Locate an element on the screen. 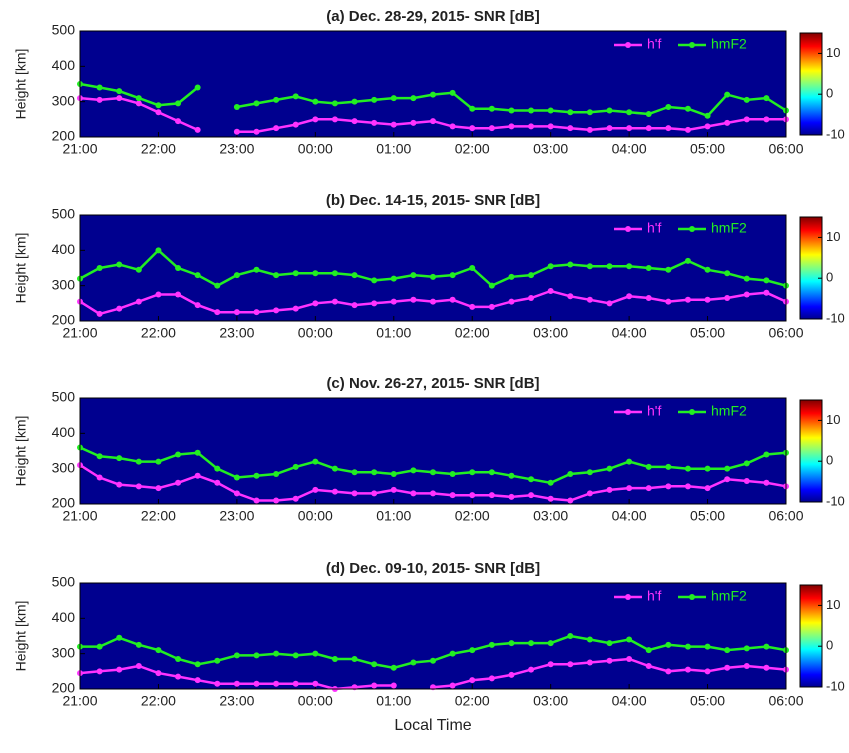 The image size is (849, 753). x-tick-label: 01:00 is located at coordinates (393, 333).